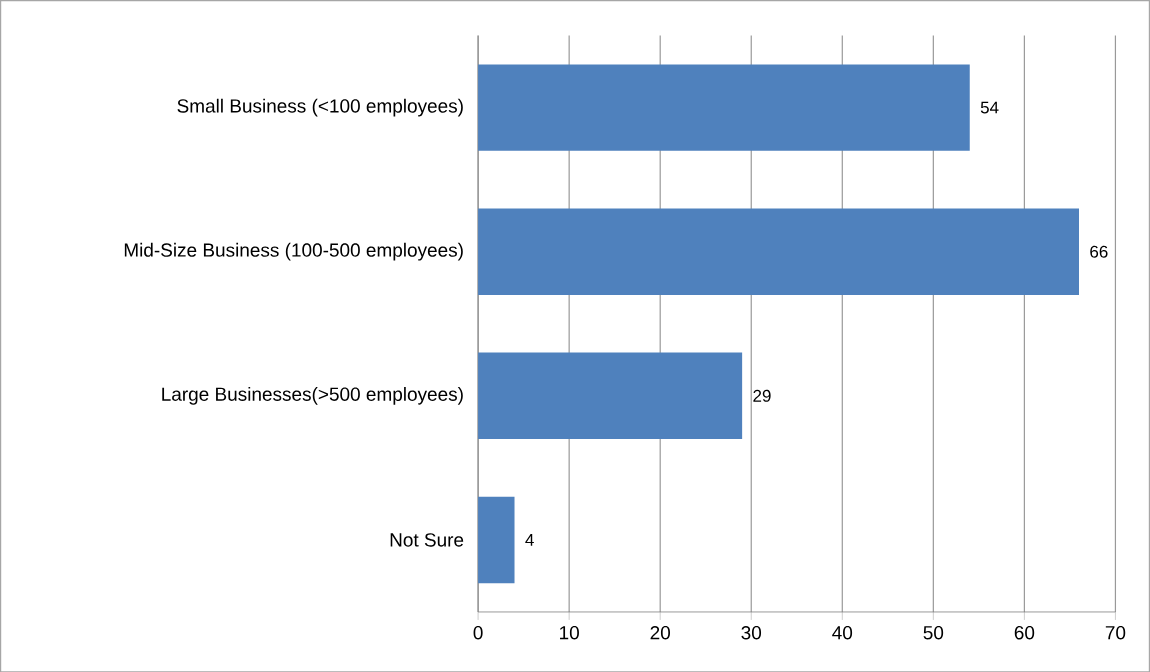 The height and width of the screenshot is (672, 1150). Describe the element at coordinates (1024, 632) in the screenshot. I see `x-tick-label: 60` at that location.